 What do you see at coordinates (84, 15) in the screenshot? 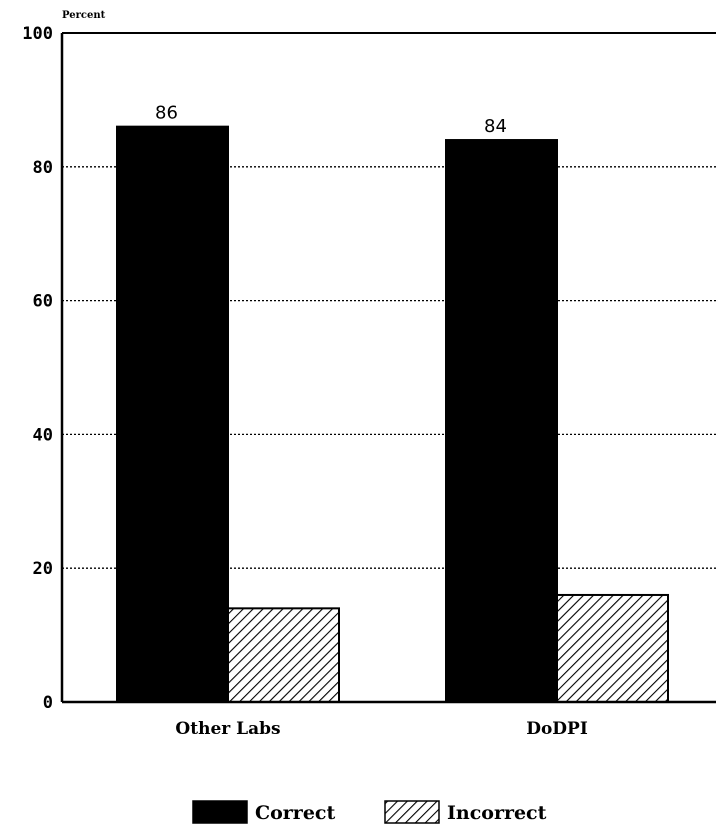
I see `y-axis-label: Percent` at bounding box center [84, 15].